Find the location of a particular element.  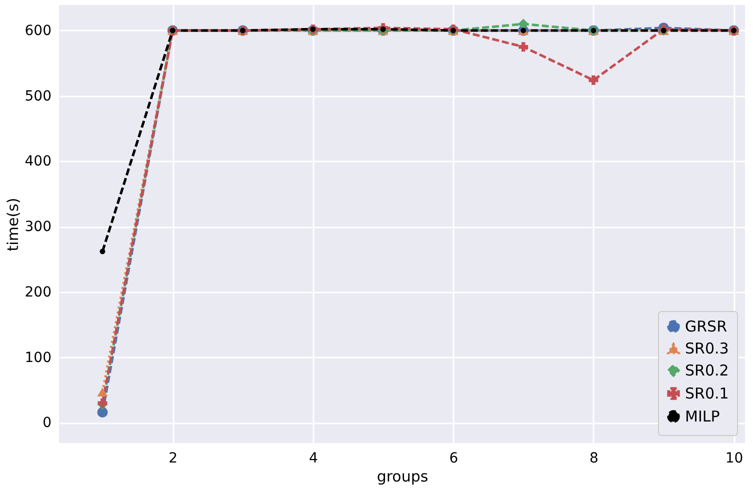

x-tick-label: 10 is located at coordinates (734, 458).